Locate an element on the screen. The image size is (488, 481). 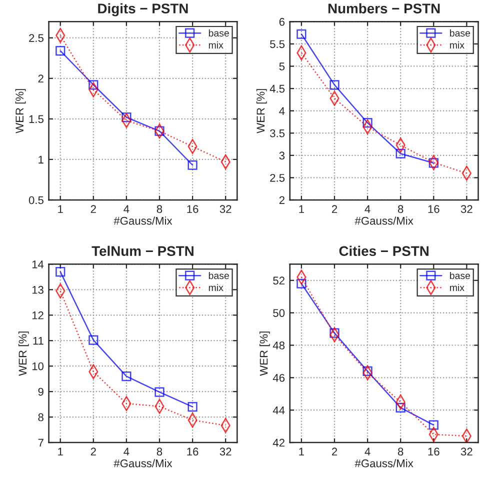
y-tick-label: 48 is located at coordinates (278, 346).